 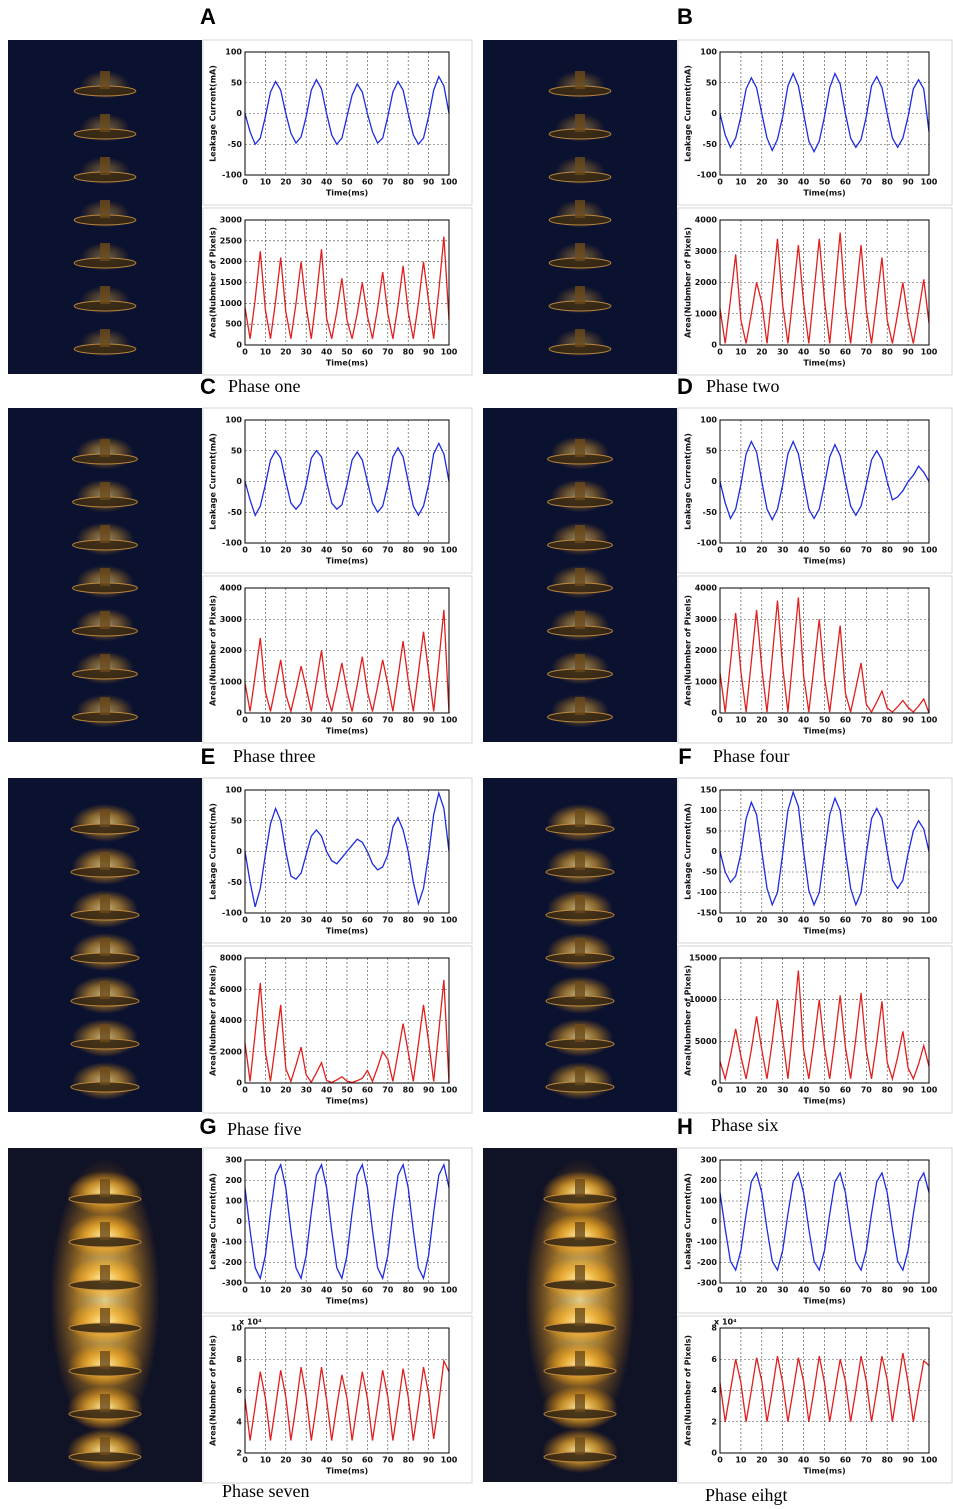 I want to click on y-tick-label: 2500, so click(x=231, y=240).